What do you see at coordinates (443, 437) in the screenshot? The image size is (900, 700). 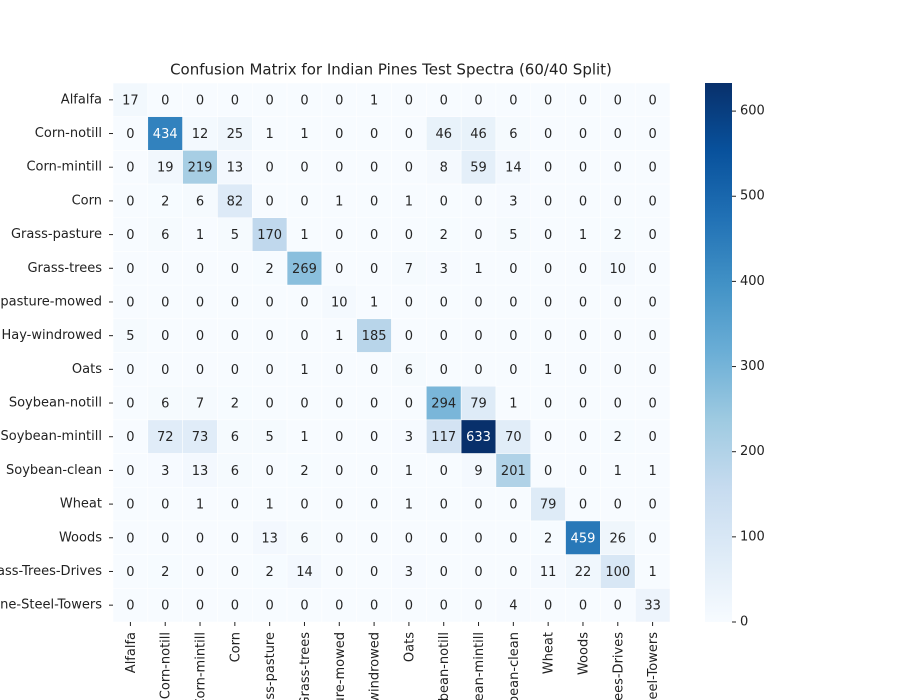 I see `cell-label: 117` at bounding box center [443, 437].